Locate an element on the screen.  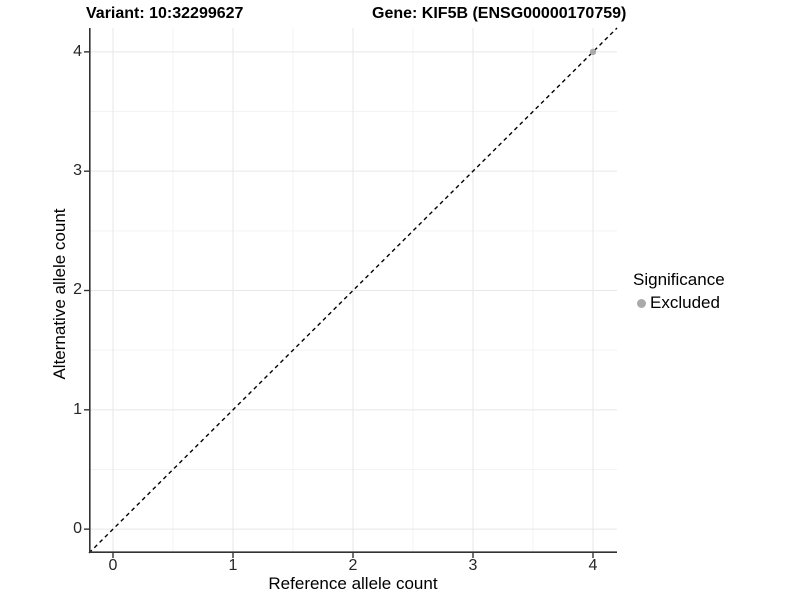
x-tick-label: 2 is located at coordinates (353, 565).